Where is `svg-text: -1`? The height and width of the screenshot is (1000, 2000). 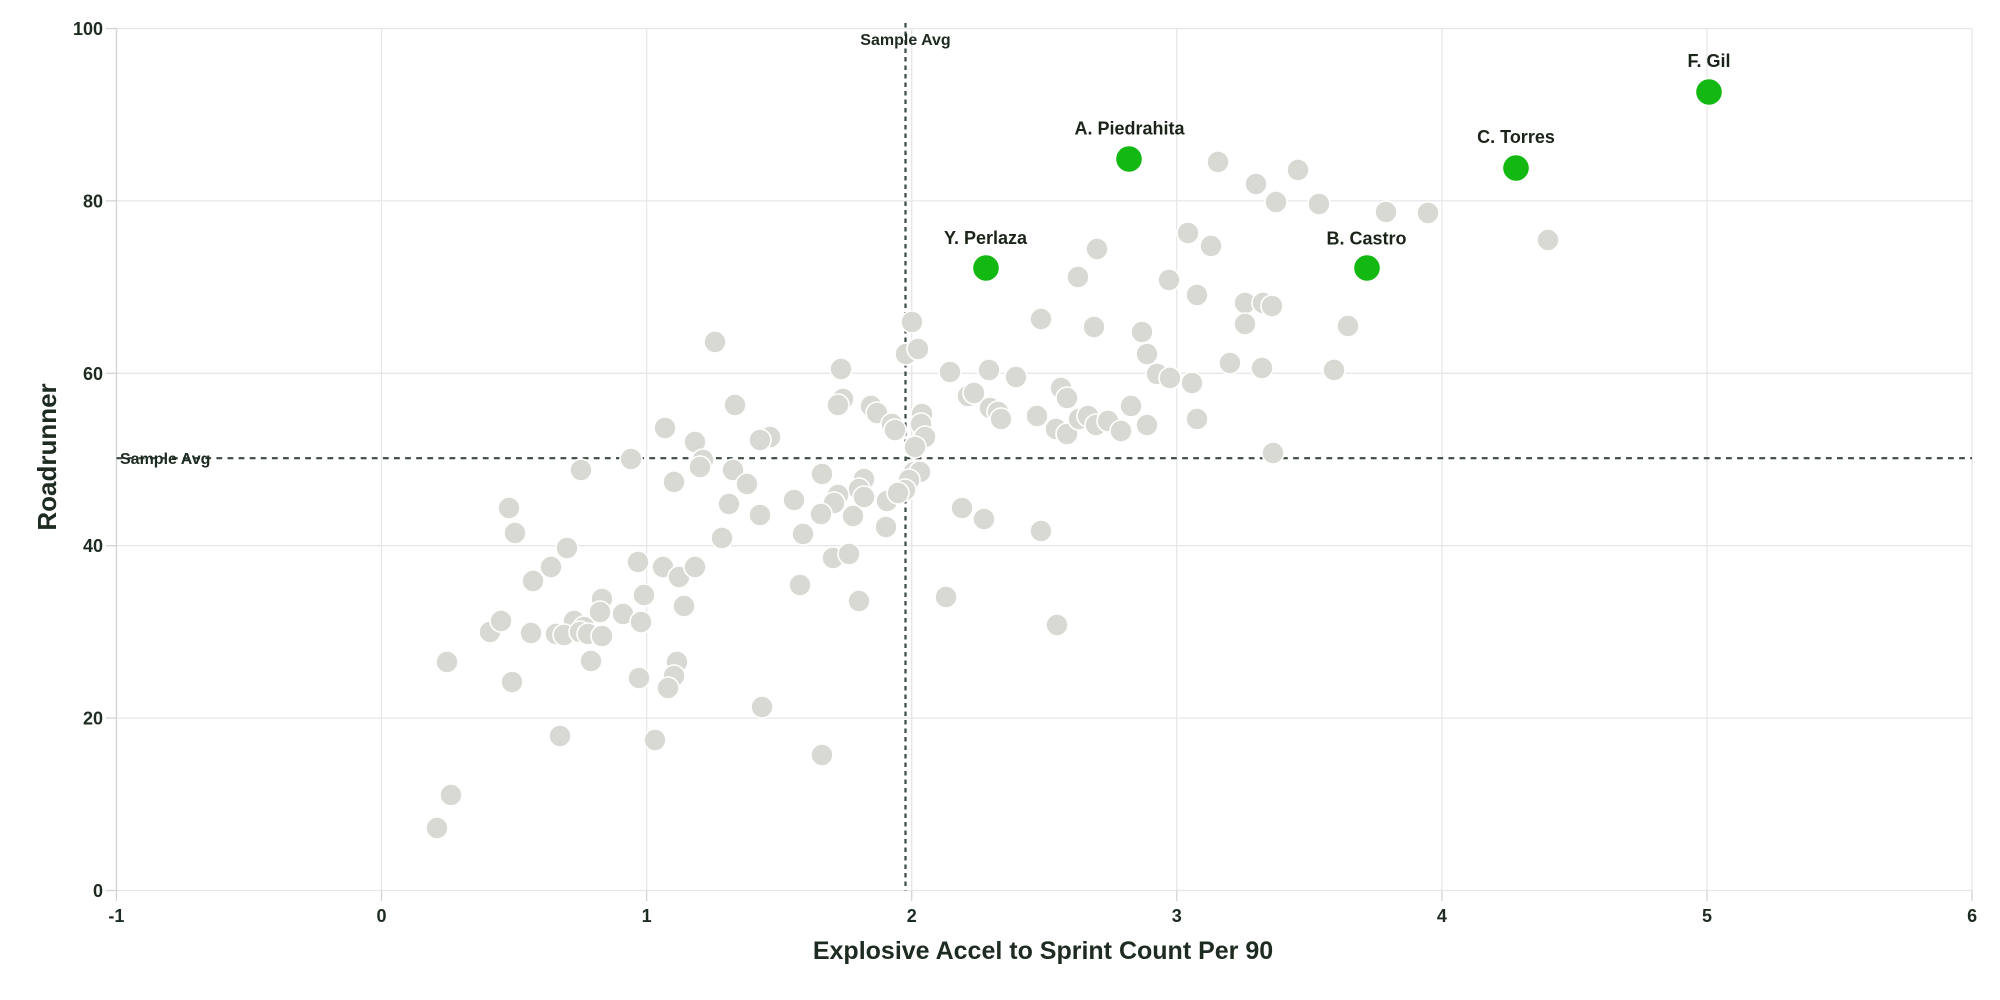
svg-text: -1 is located at coordinates (116, 916).